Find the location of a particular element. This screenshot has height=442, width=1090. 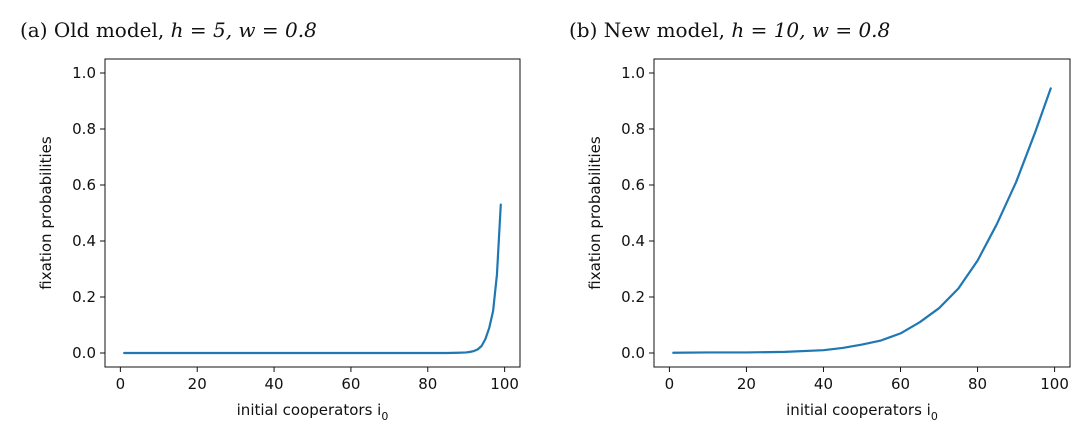

panel-title-b: (b) New model, h = 10, w = 0.8 is located at coordinates (729, 30).